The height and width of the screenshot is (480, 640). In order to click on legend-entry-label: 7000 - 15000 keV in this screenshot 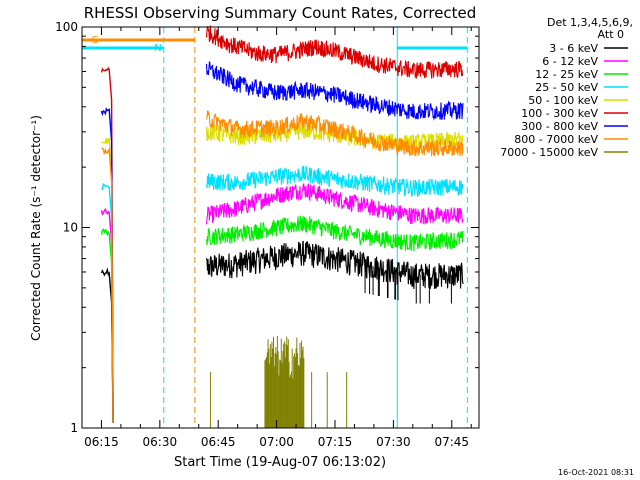, I will do `click(549, 152)`.